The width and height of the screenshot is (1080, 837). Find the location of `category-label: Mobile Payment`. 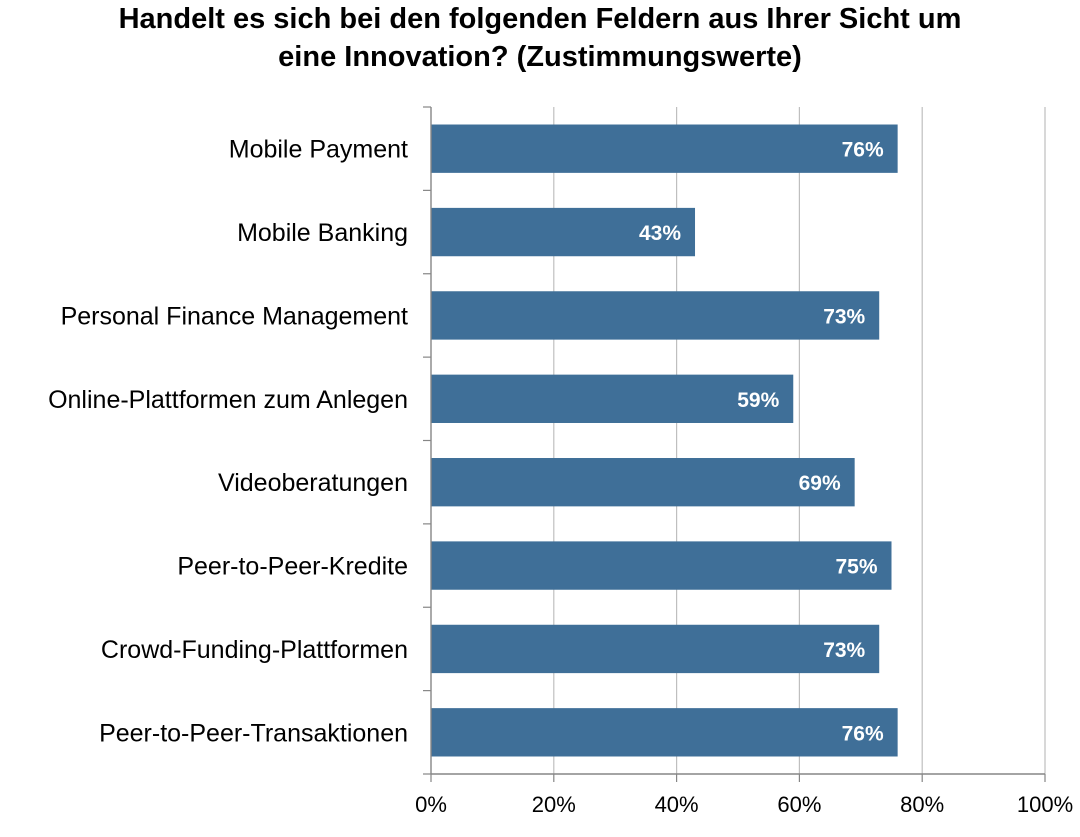

category-label: Mobile Payment is located at coordinates (318, 150).